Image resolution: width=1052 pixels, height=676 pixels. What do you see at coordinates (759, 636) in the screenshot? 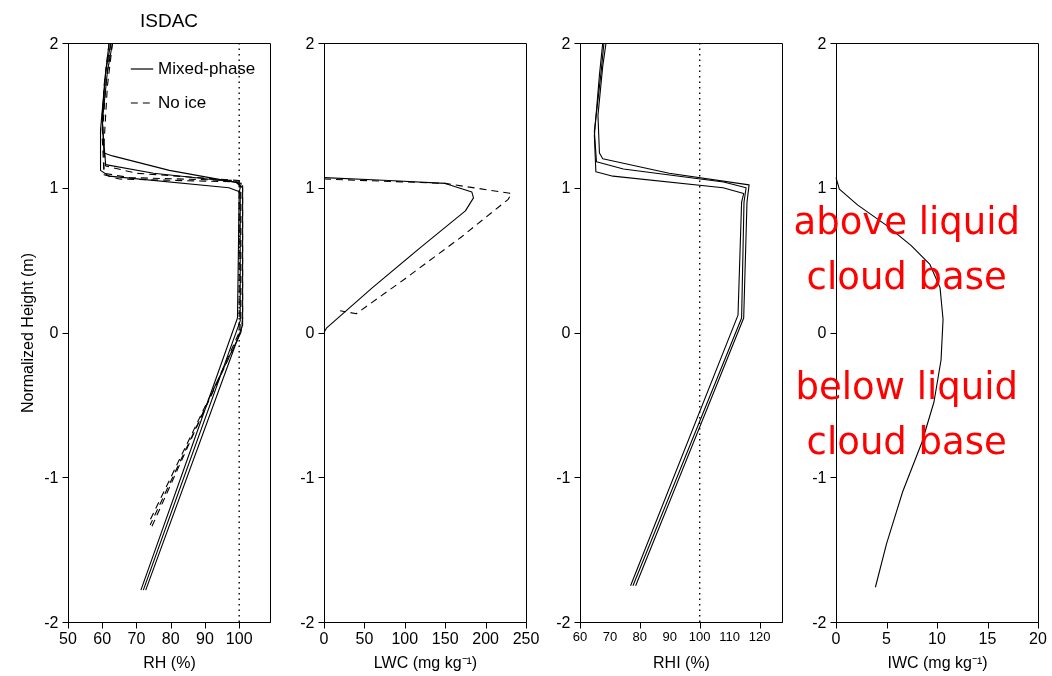
I see `x-tick-label: 120` at bounding box center [759, 636].